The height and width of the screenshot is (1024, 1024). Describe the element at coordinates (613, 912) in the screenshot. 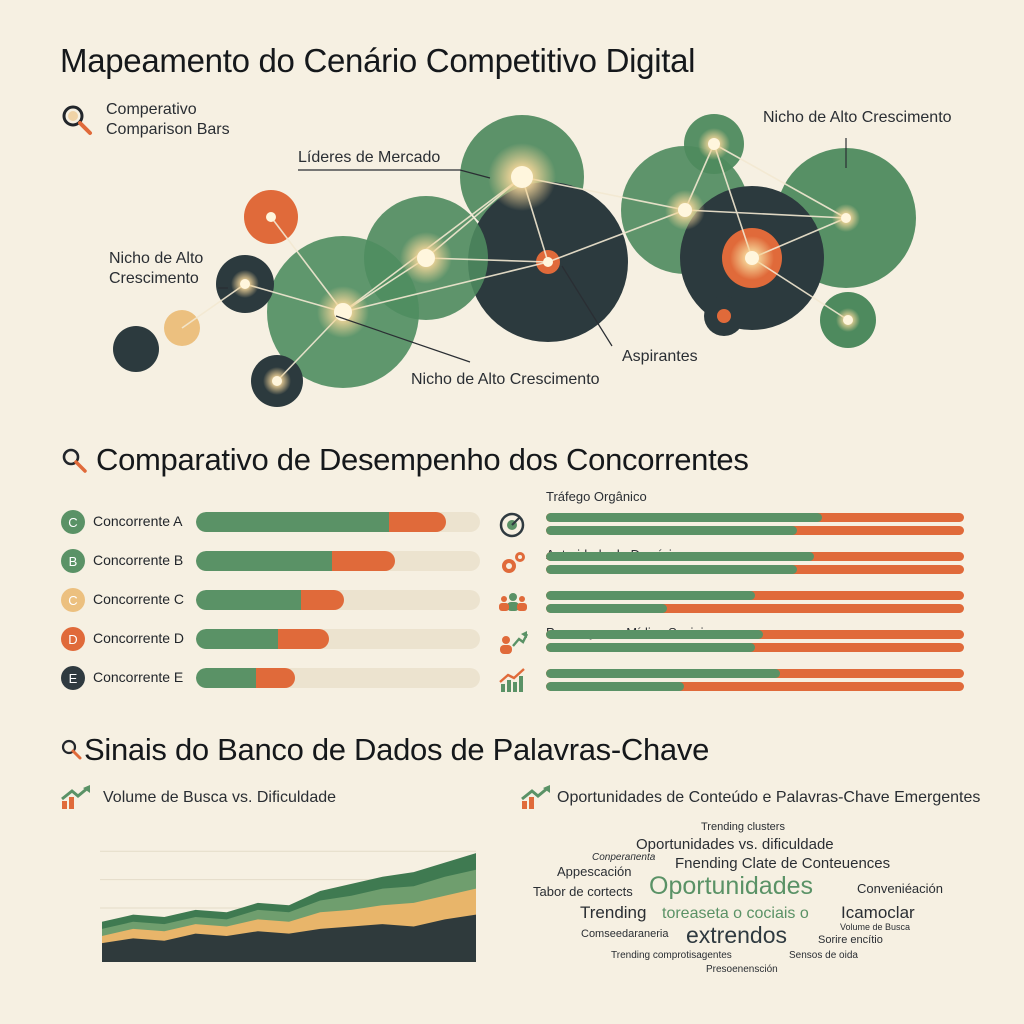

I see `wordcloud-term: Trending` at that location.